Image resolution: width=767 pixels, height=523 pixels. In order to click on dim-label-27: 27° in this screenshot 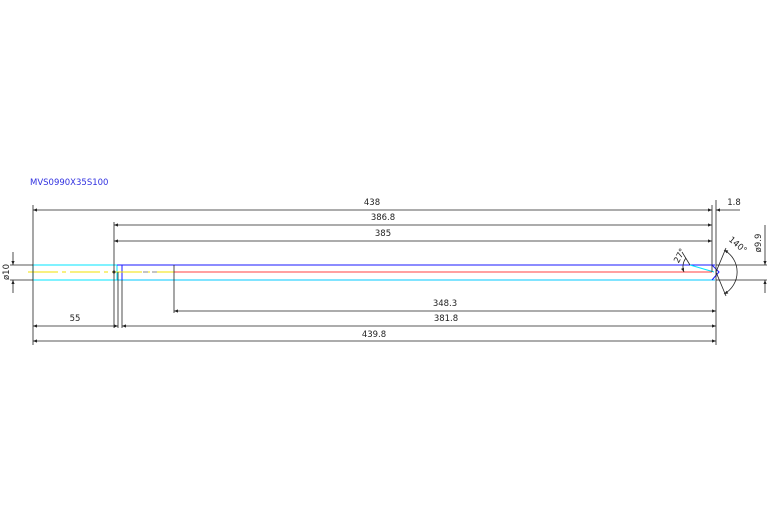, I will do `click(680, 256)`.